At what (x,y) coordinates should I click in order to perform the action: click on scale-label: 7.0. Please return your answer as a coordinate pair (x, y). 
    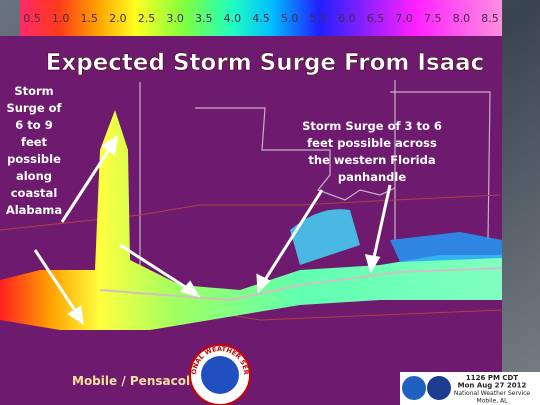
    Looking at the image, I should click on (404, 18).